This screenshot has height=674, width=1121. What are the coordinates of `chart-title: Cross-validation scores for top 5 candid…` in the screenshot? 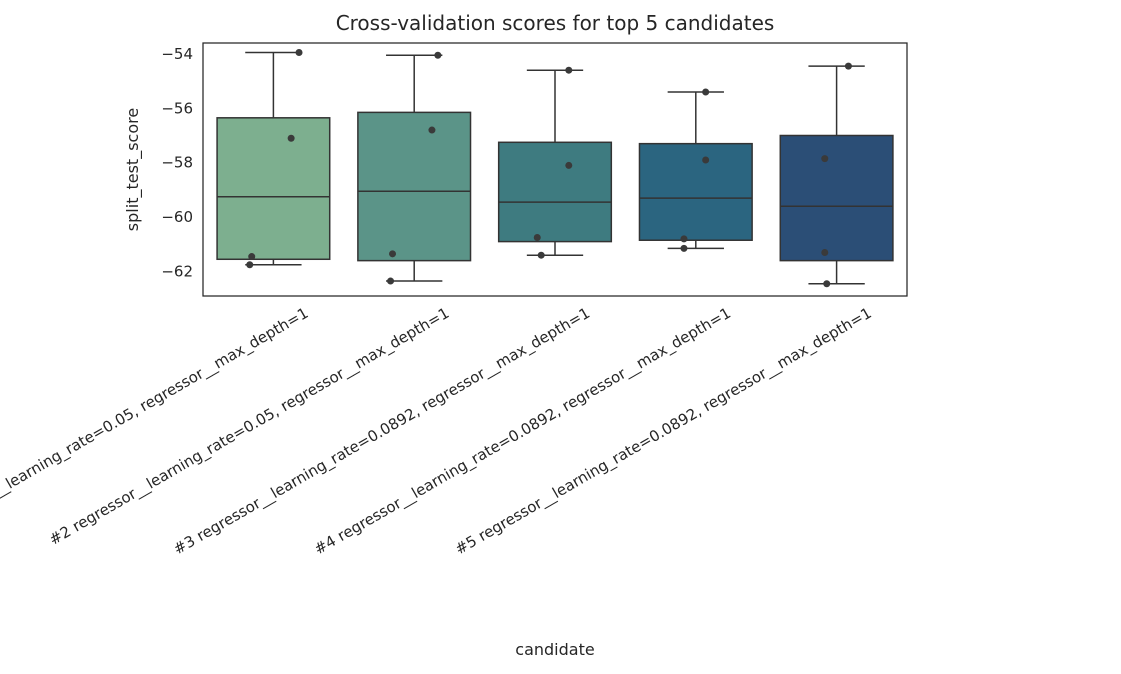 It's located at (555, 23).